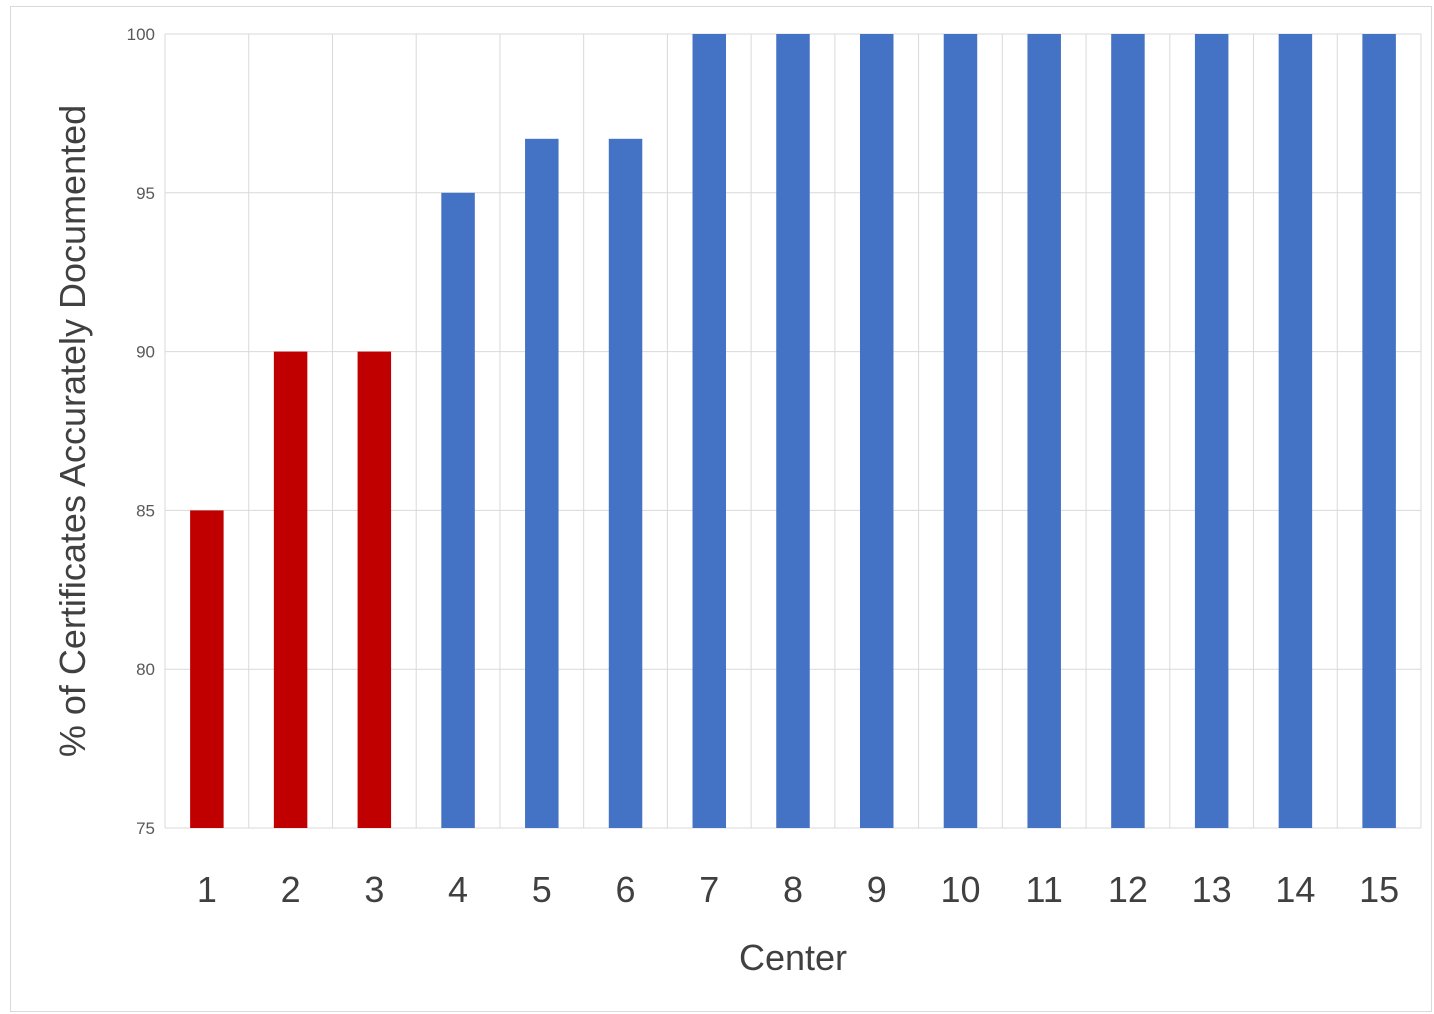 The image size is (1434, 1014). Describe the element at coordinates (141, 34) in the screenshot. I see `y-tick-label: 100` at that location.